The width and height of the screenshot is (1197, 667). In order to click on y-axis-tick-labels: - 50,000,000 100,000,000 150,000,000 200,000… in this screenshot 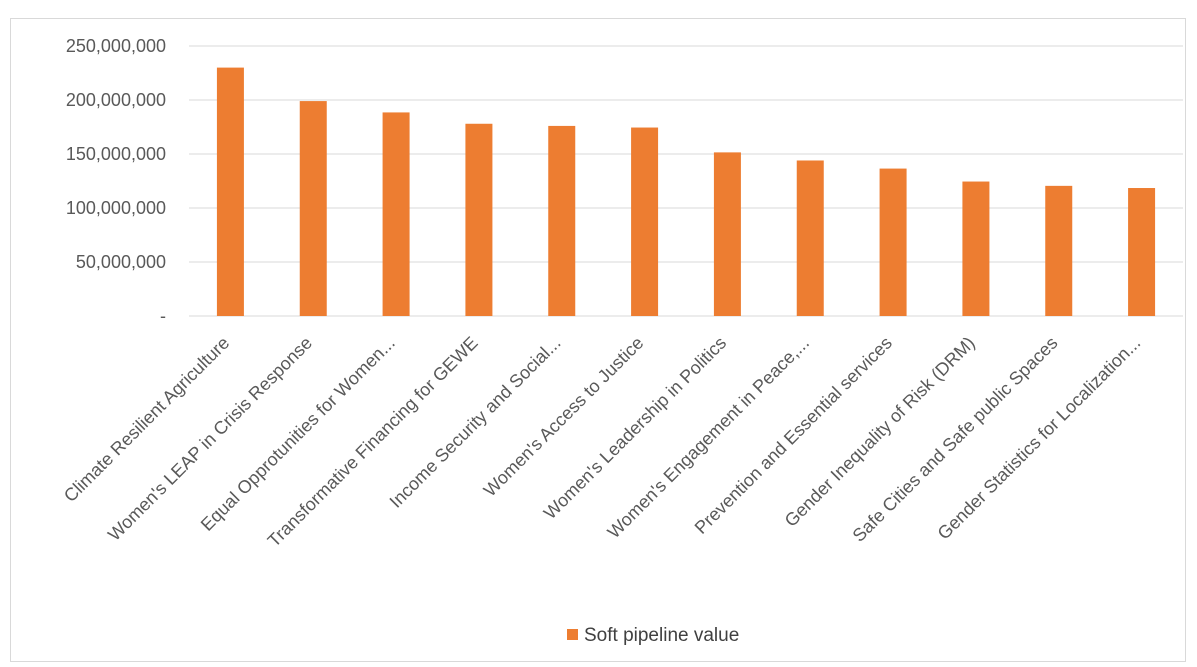, I will do `click(116, 181)`.